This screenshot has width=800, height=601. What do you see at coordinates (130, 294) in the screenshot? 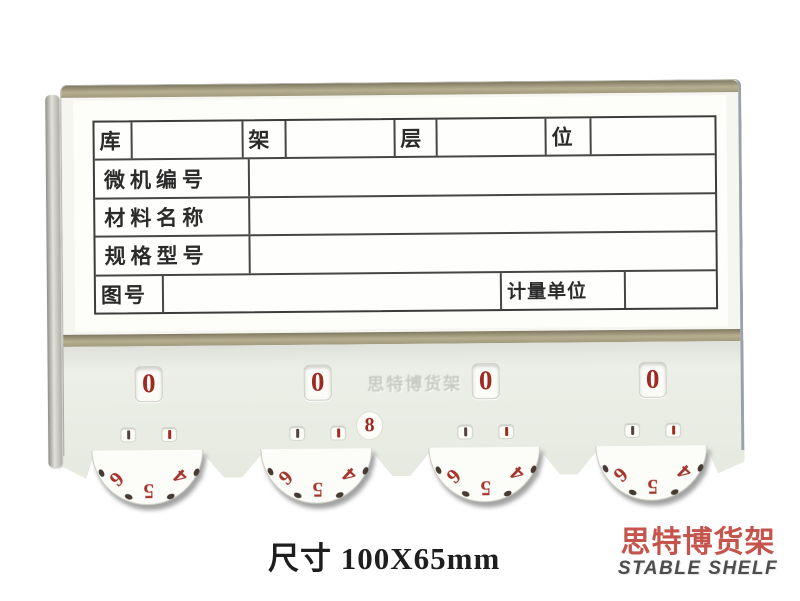
I see `drawing-no-label: 图号` at bounding box center [130, 294].